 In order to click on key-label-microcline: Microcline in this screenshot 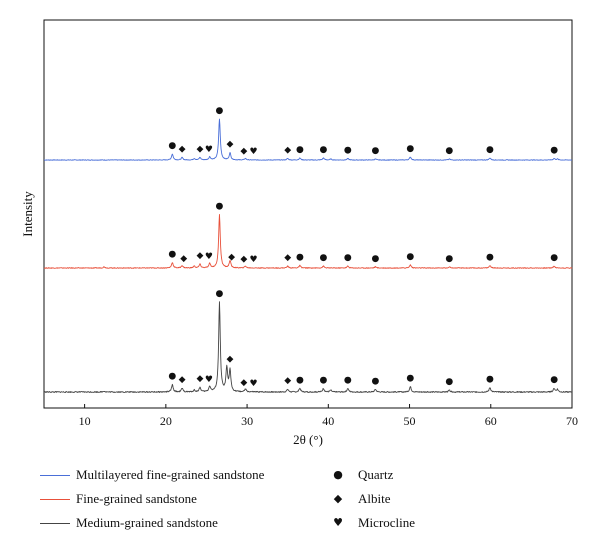, I will do `click(387, 522)`.